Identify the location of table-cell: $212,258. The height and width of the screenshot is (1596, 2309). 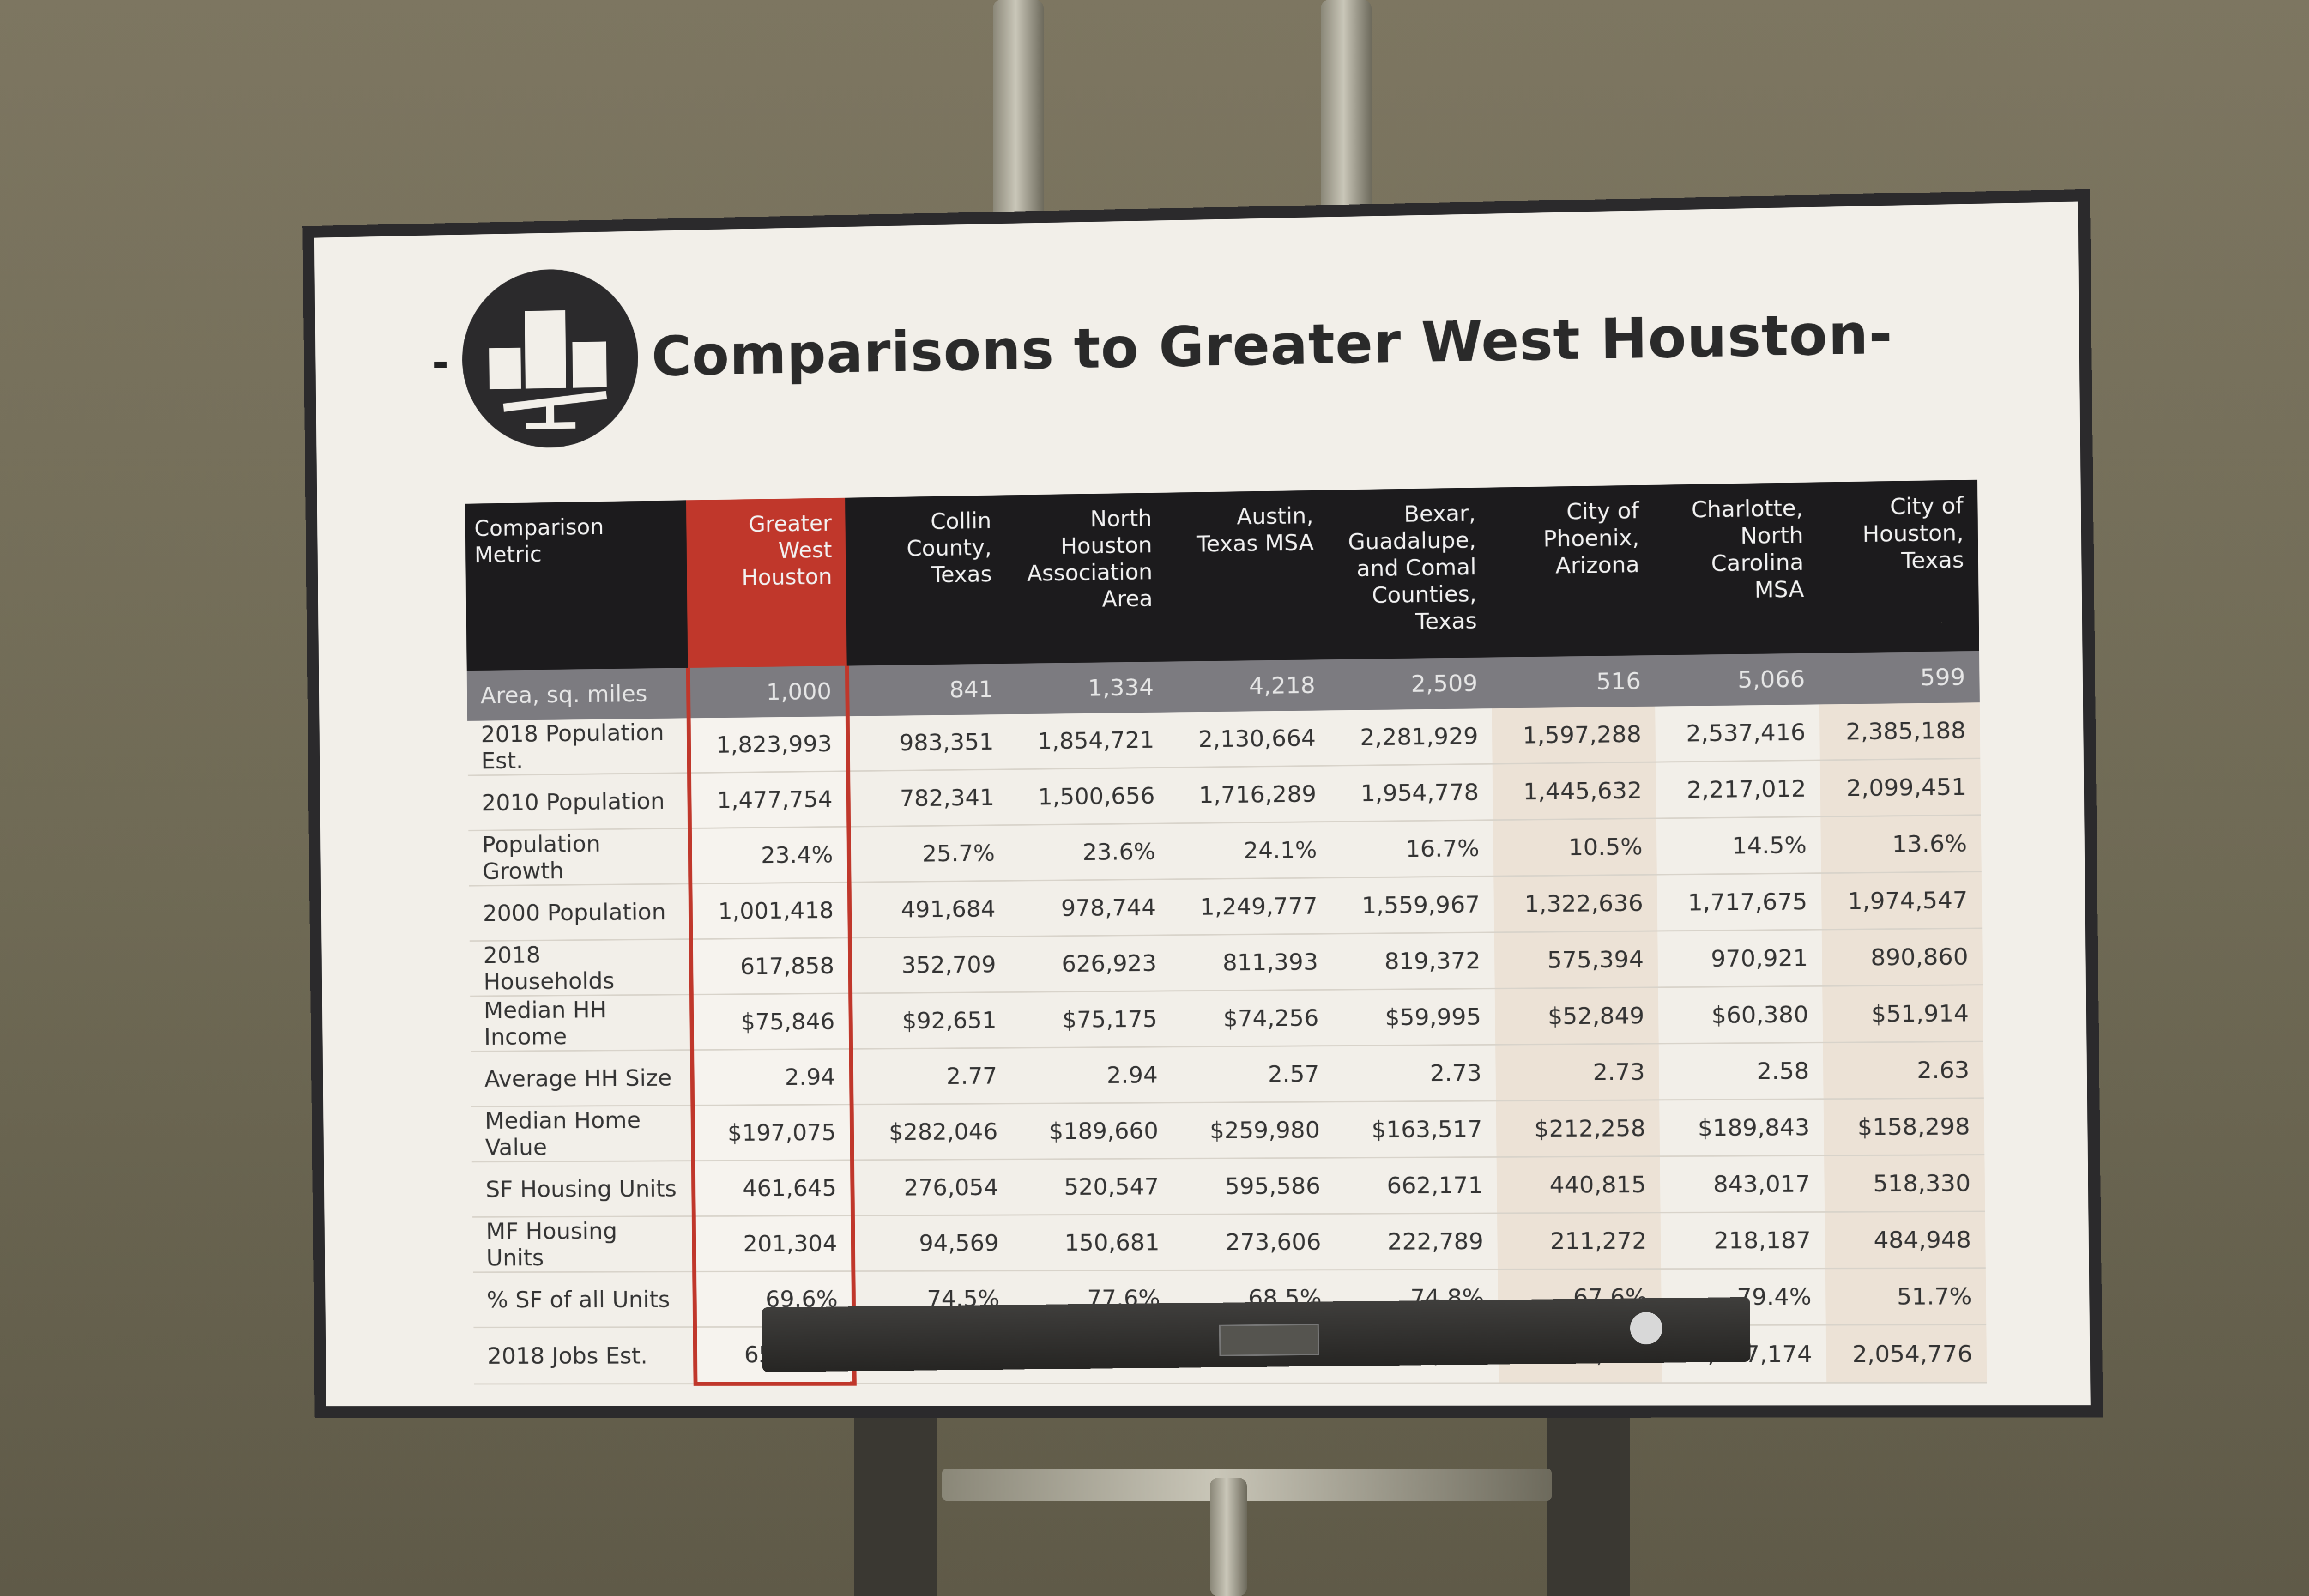
(1578, 1128).